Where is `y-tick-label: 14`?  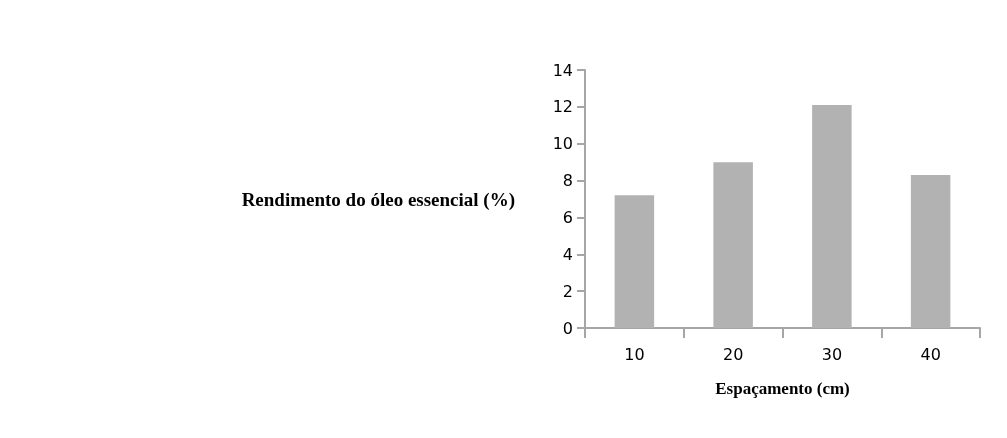 y-tick-label: 14 is located at coordinates (562, 70).